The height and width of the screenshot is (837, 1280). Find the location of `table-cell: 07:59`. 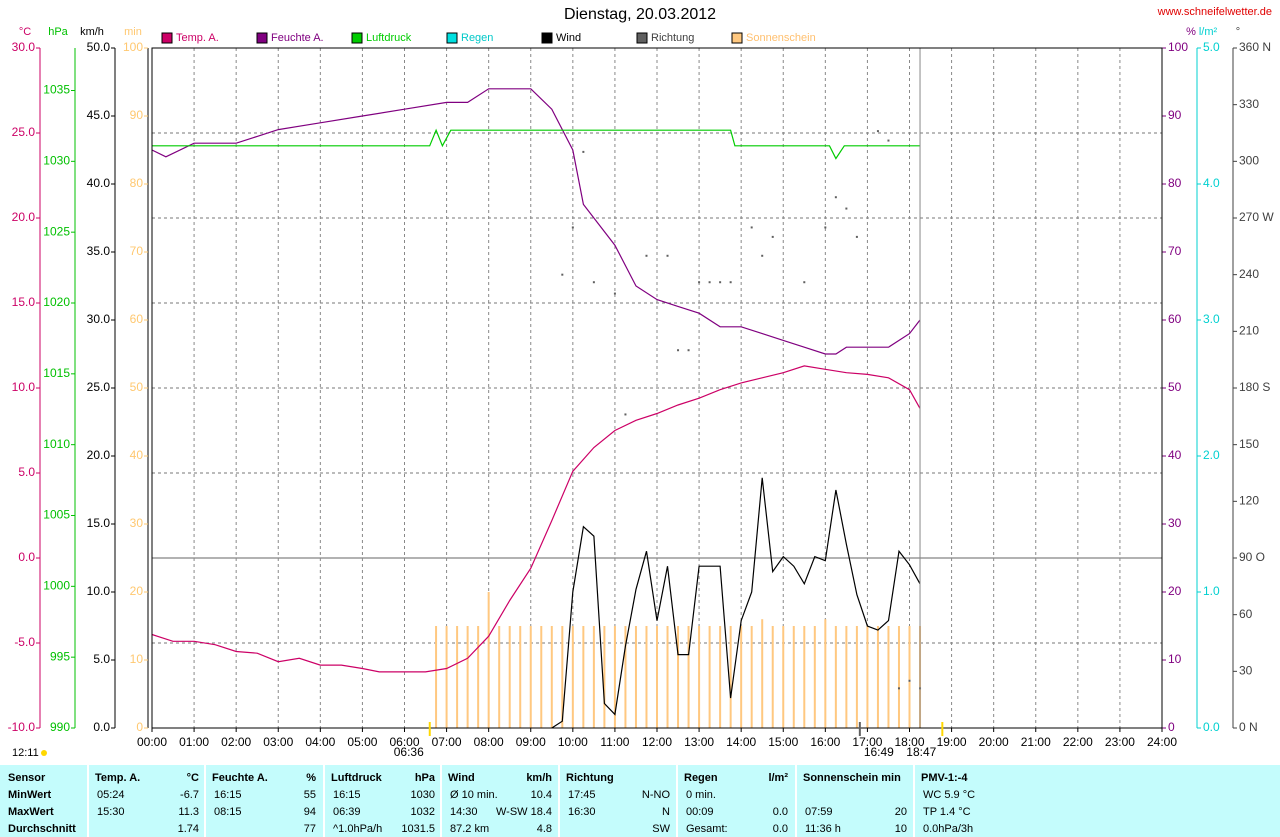

table-cell: 07:59 is located at coordinates (819, 812).